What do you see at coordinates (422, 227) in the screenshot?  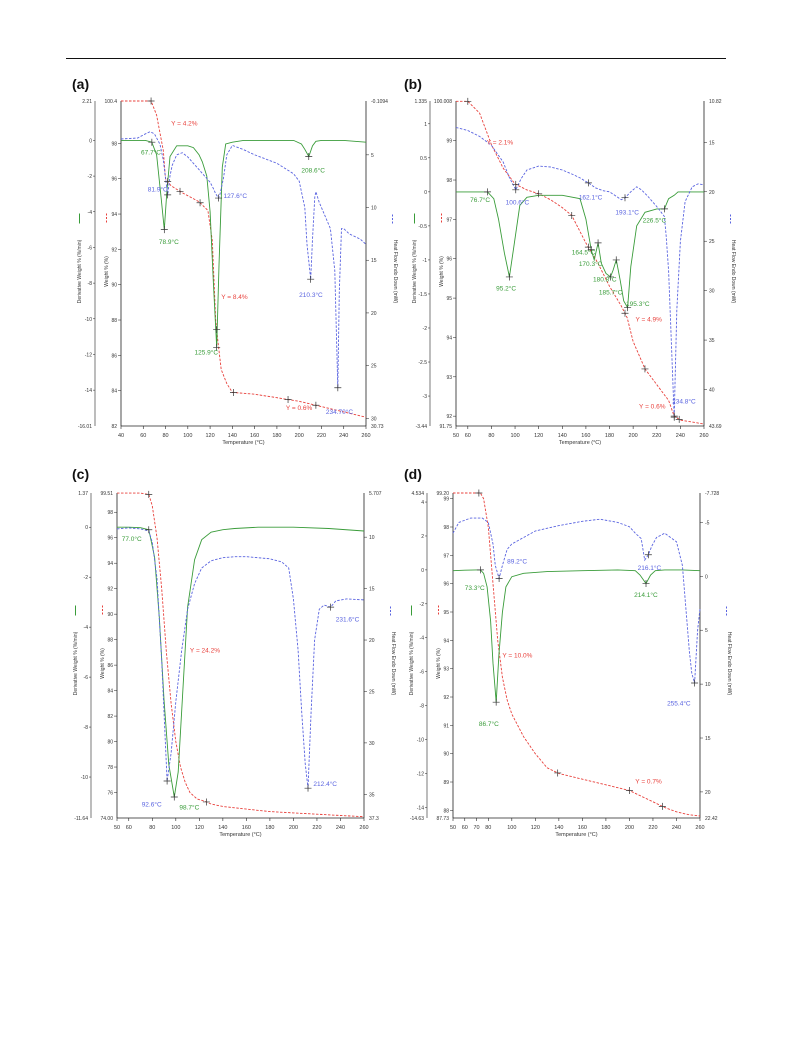 I see `deriv-tick-label: -0.5` at bounding box center [422, 227].